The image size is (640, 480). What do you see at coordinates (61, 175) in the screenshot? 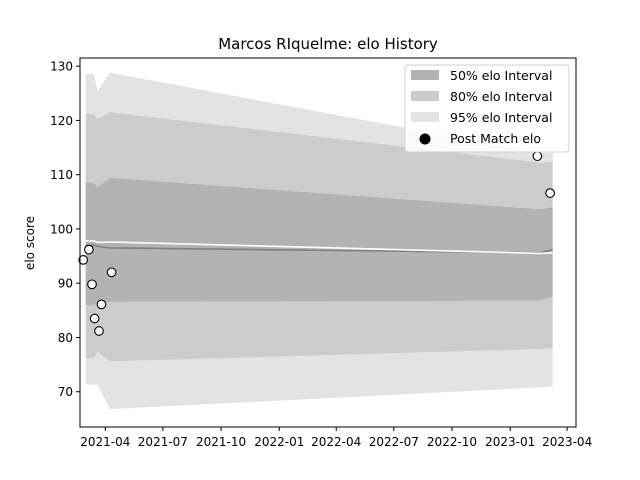
I see `y-tick-label-5: 110` at bounding box center [61, 175].